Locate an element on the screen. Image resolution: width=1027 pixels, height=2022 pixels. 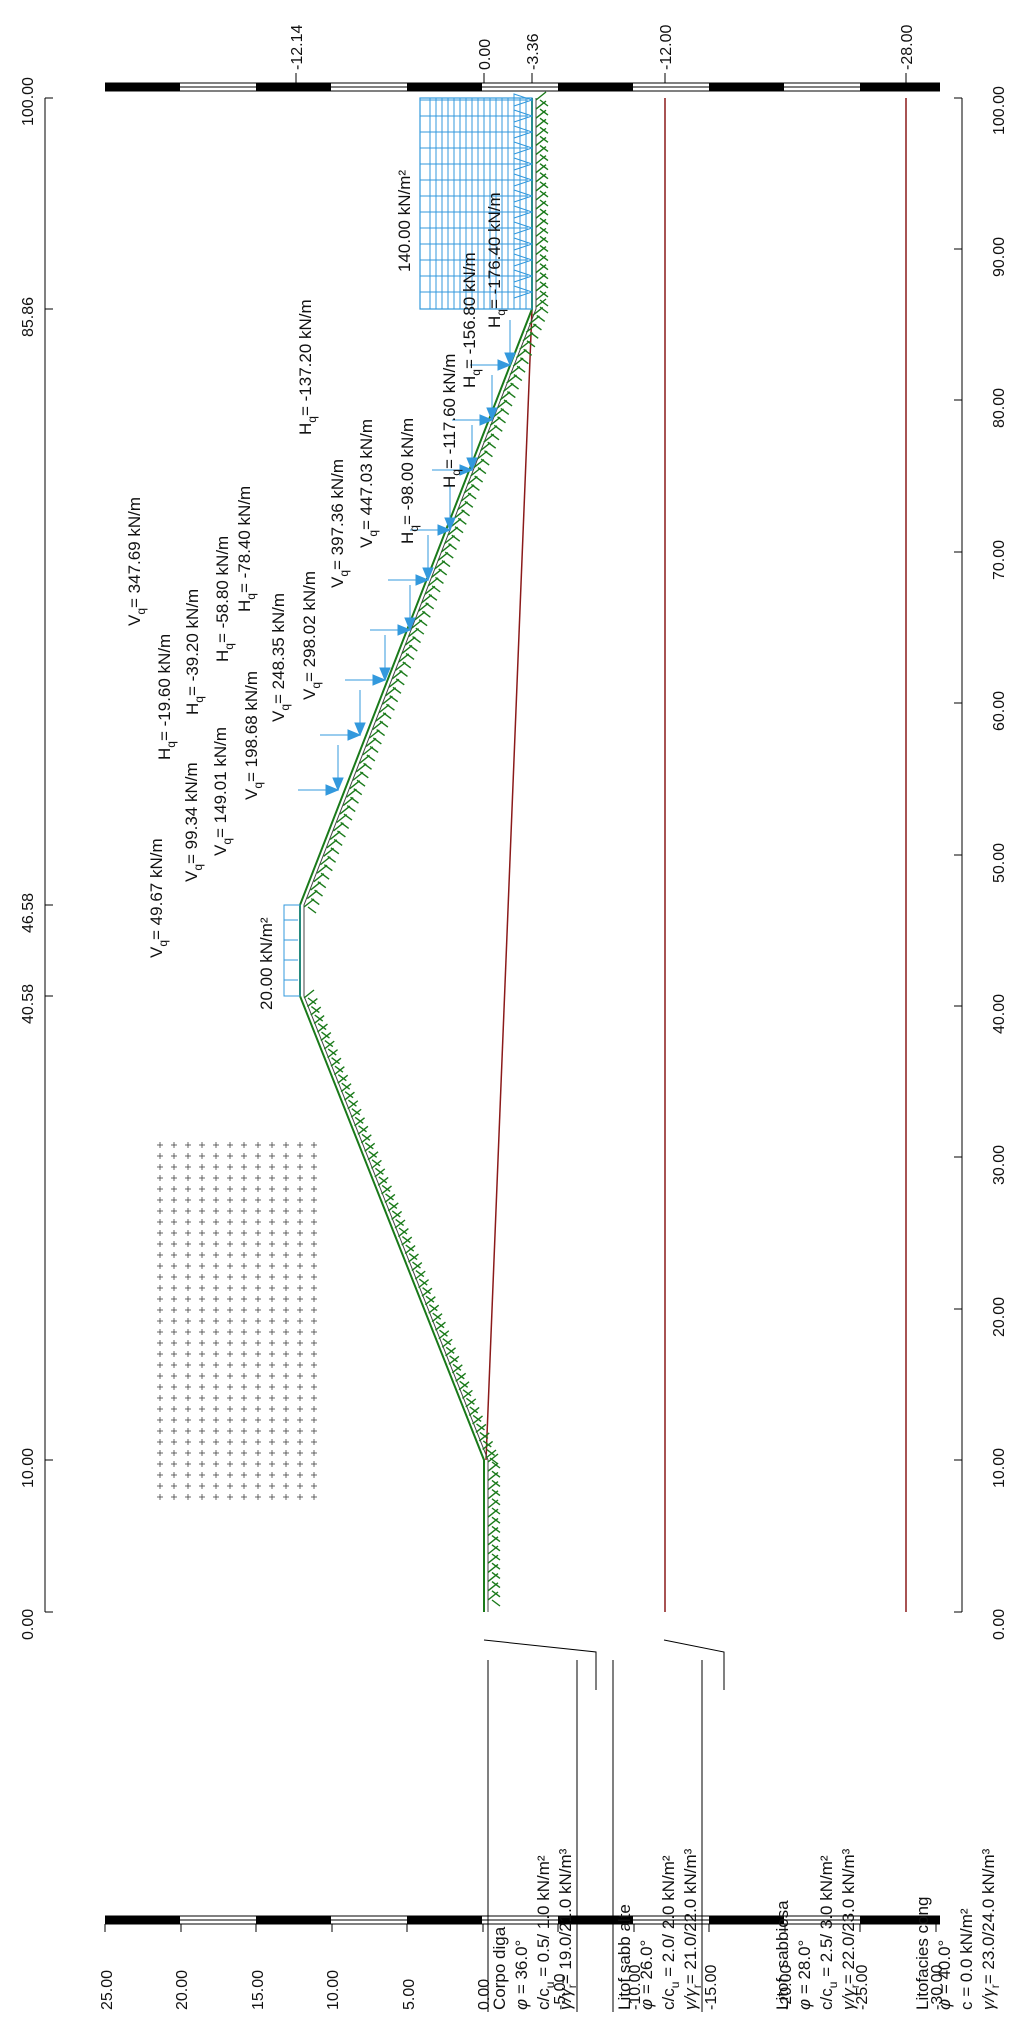
top-label: -28.00 is located at coordinates (907, 47).